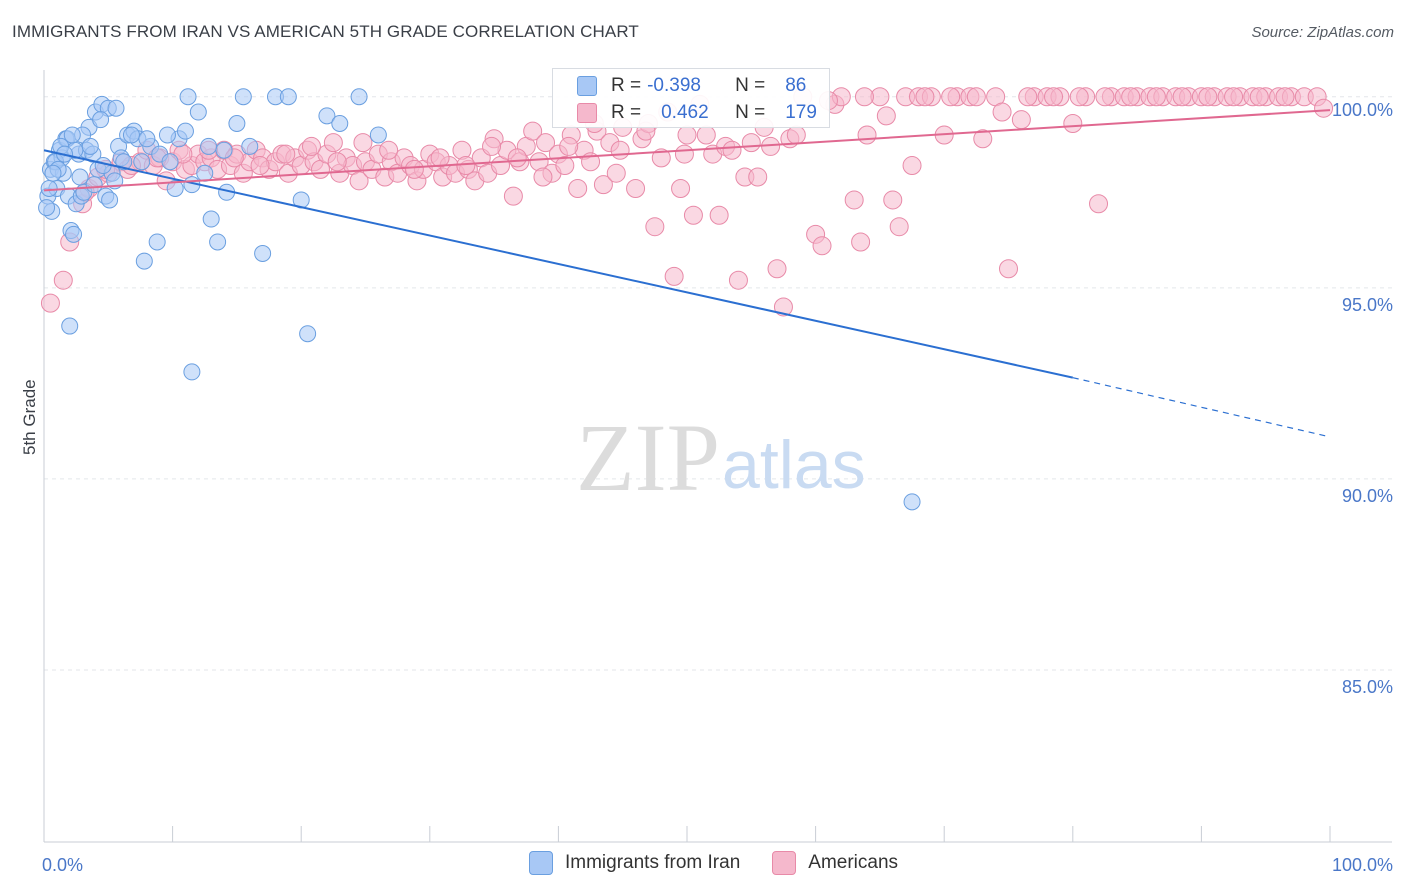 This screenshot has height=892, width=1406. I want to click on legend-r-value: -0.398, so click(674, 85).